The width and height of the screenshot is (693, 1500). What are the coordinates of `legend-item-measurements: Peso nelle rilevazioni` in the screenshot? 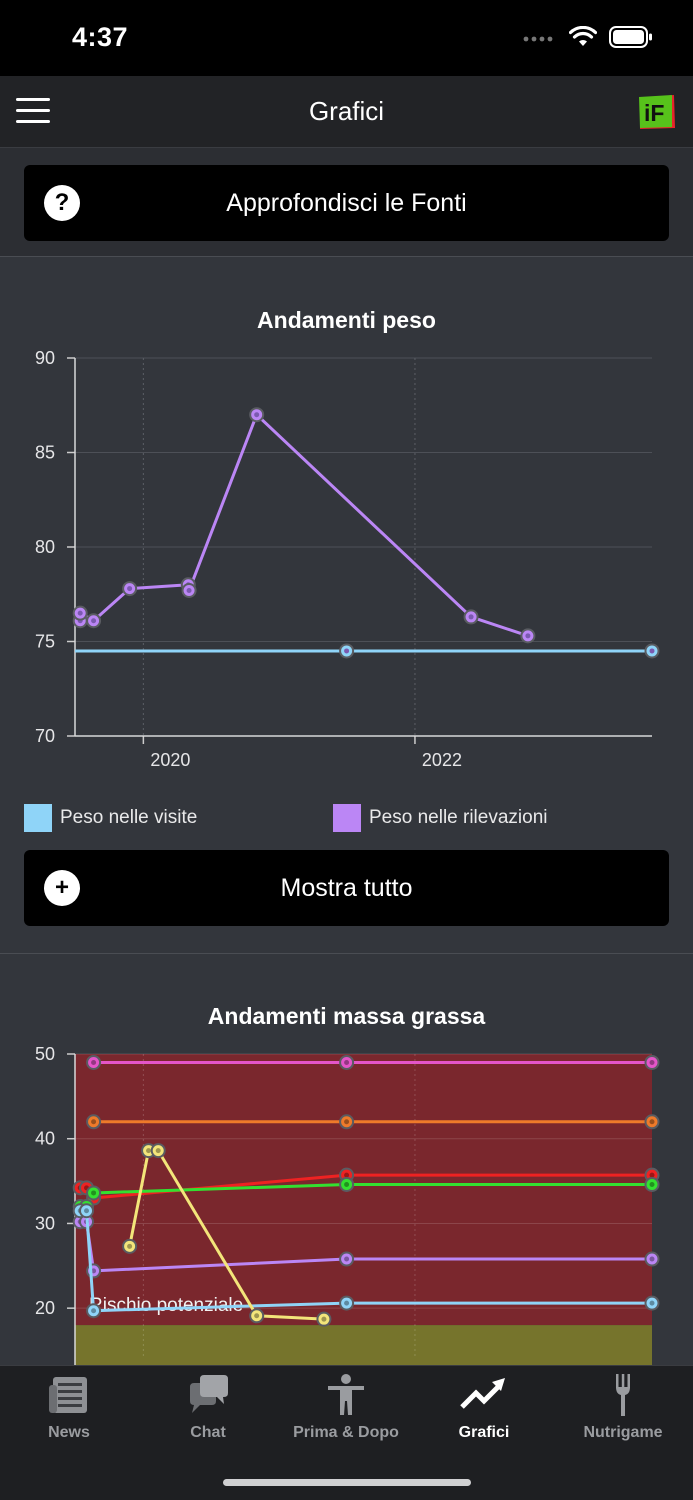 It's located at (440, 818).